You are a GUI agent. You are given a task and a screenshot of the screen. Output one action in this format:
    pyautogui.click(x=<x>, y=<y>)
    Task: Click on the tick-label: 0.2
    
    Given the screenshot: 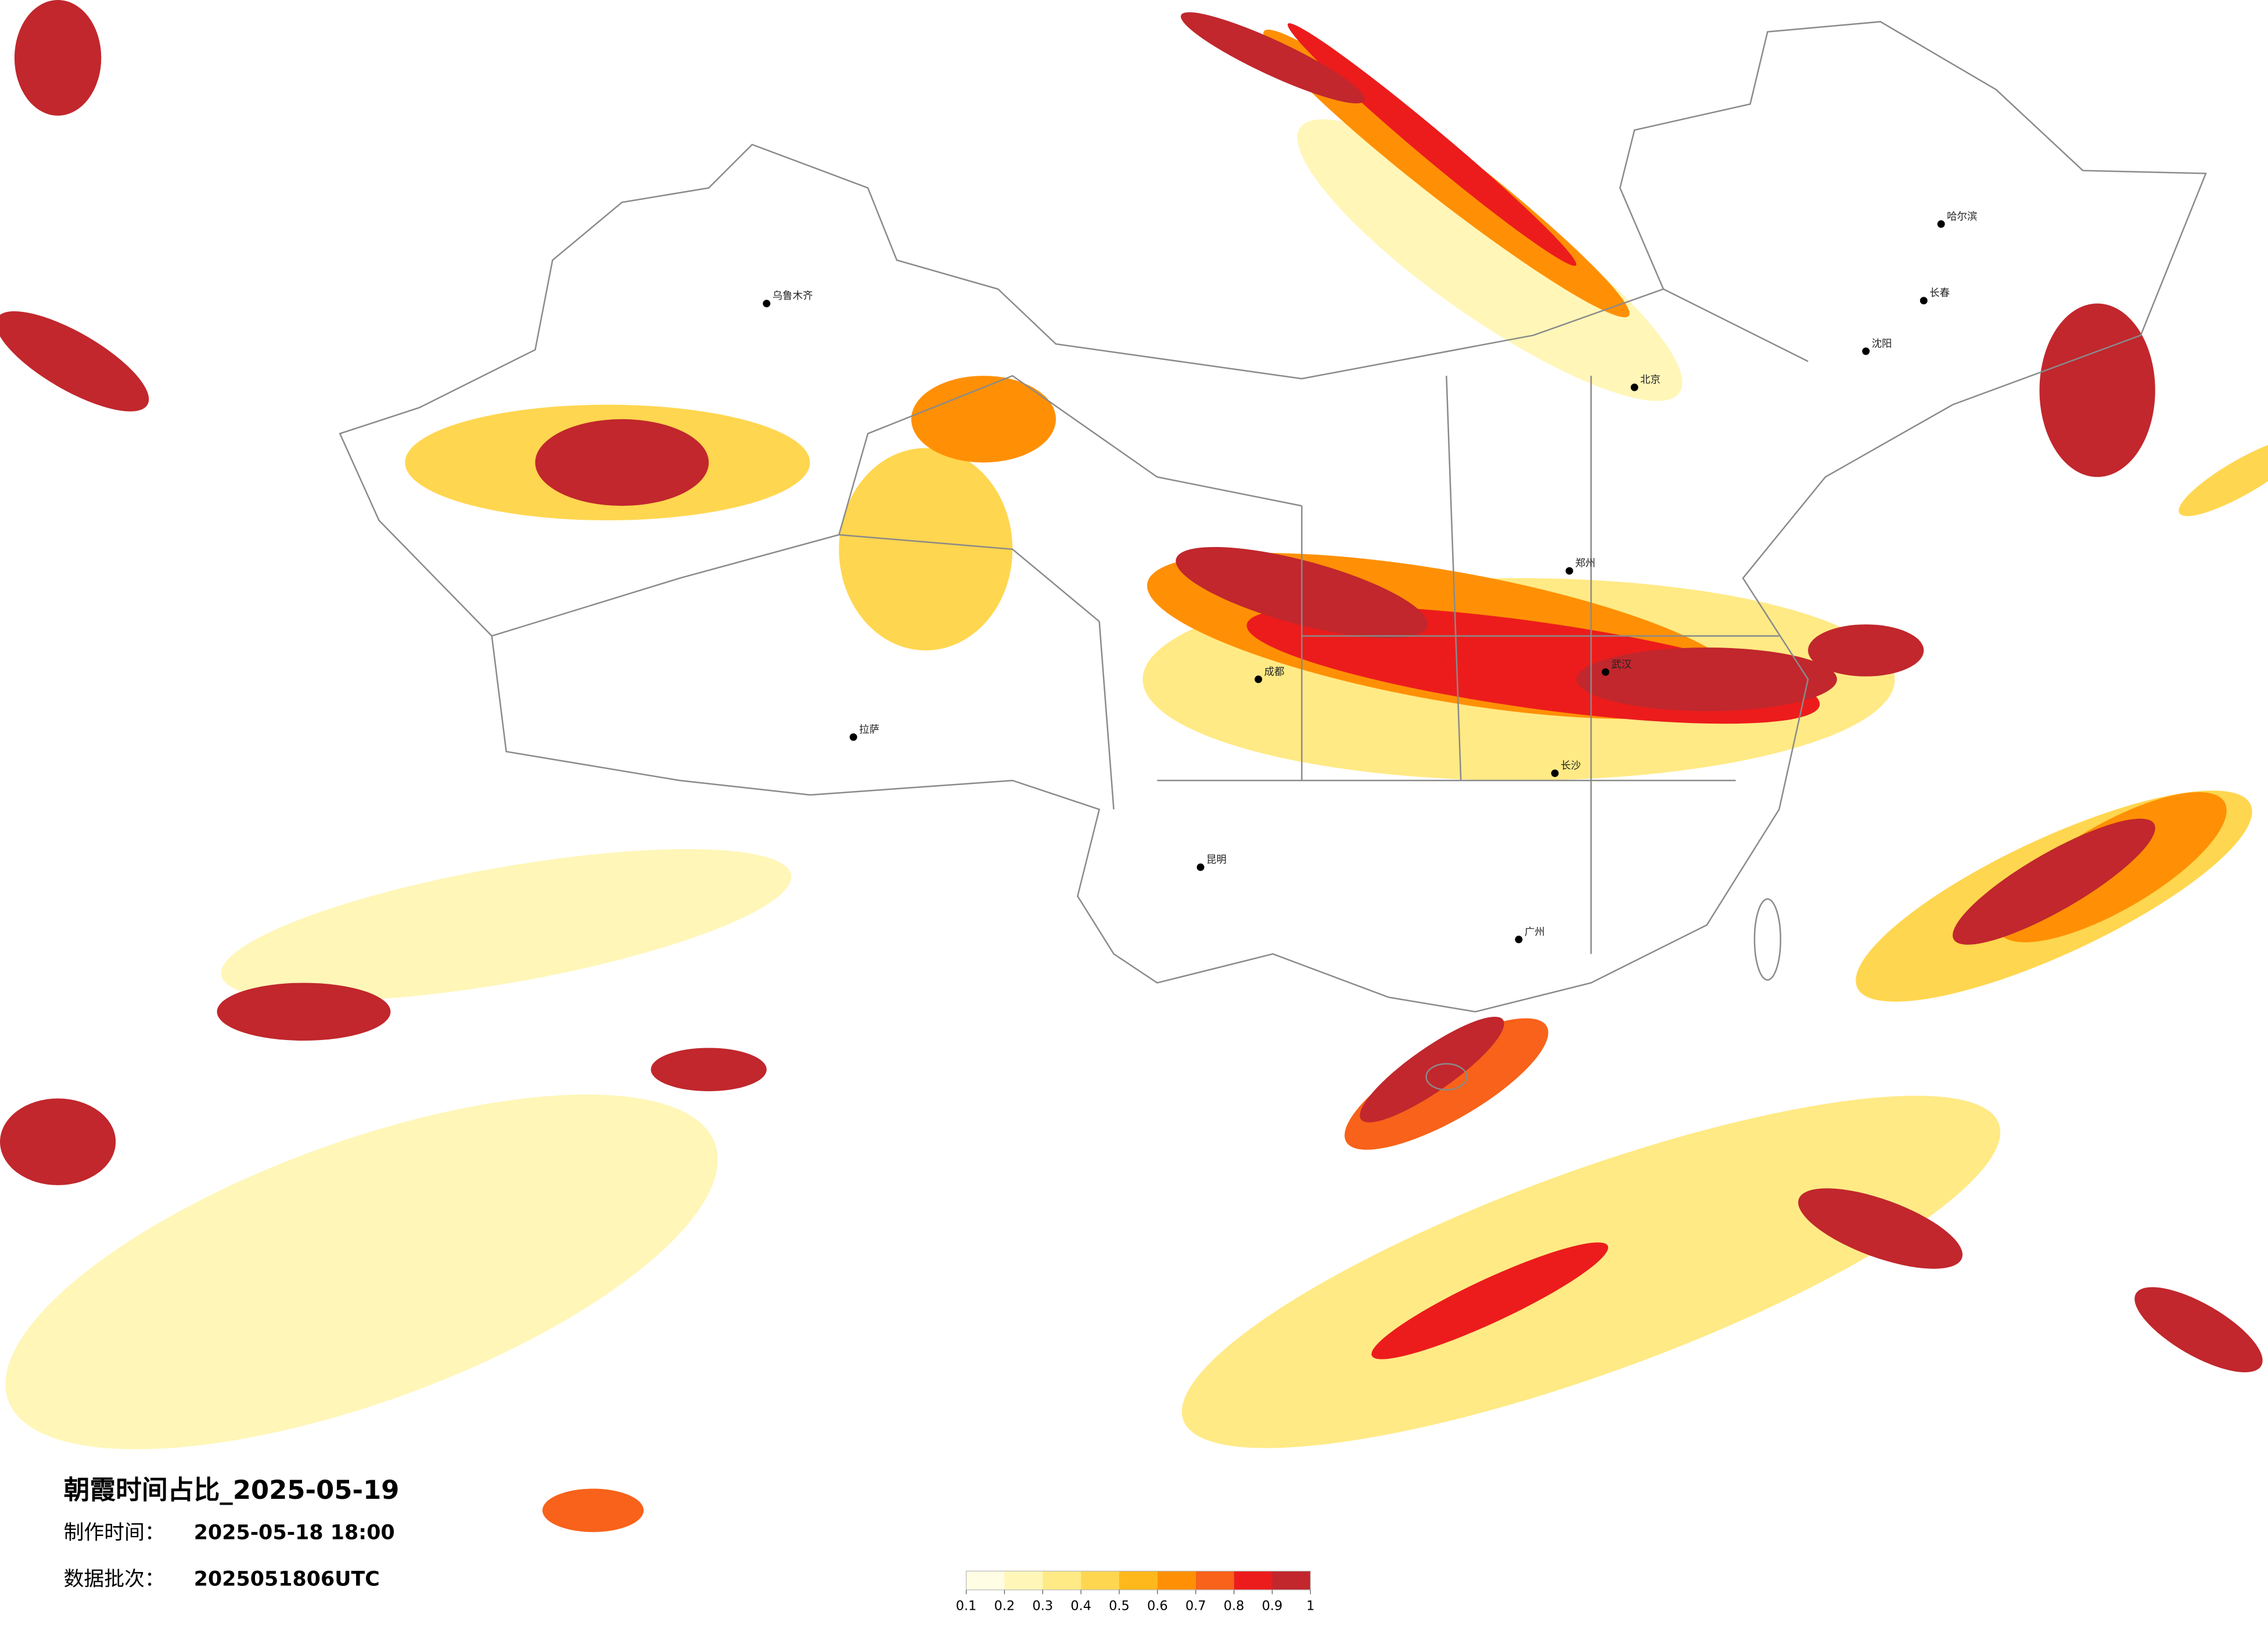 What is the action you would take?
    pyautogui.click(x=1004, y=1606)
    